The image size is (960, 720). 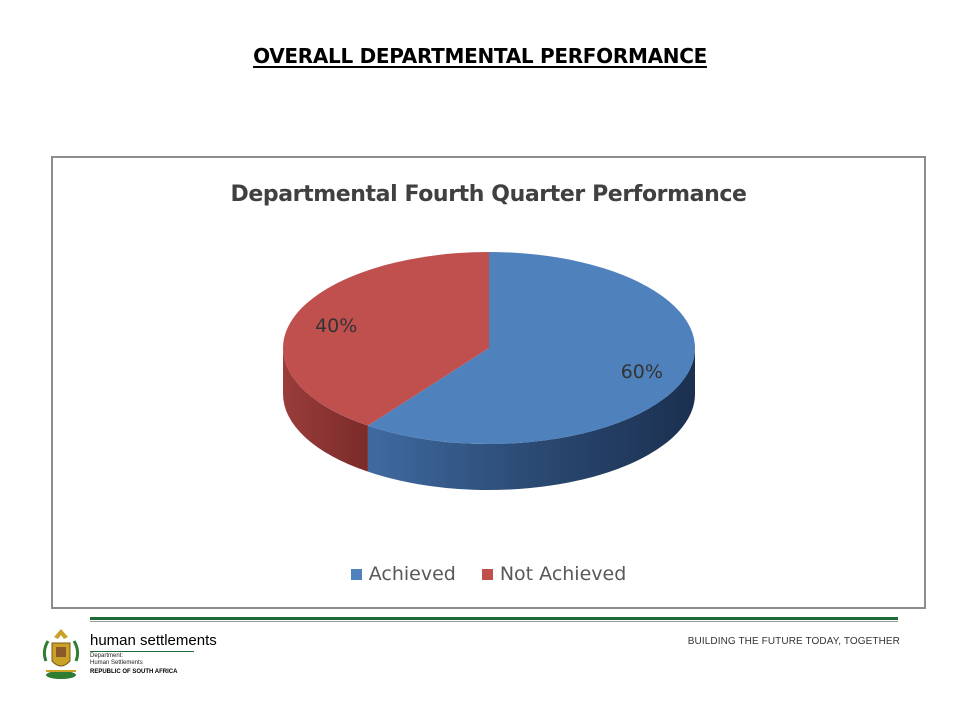 I want to click on legend-label-not-achieved: Not Achieved, so click(x=563, y=574).